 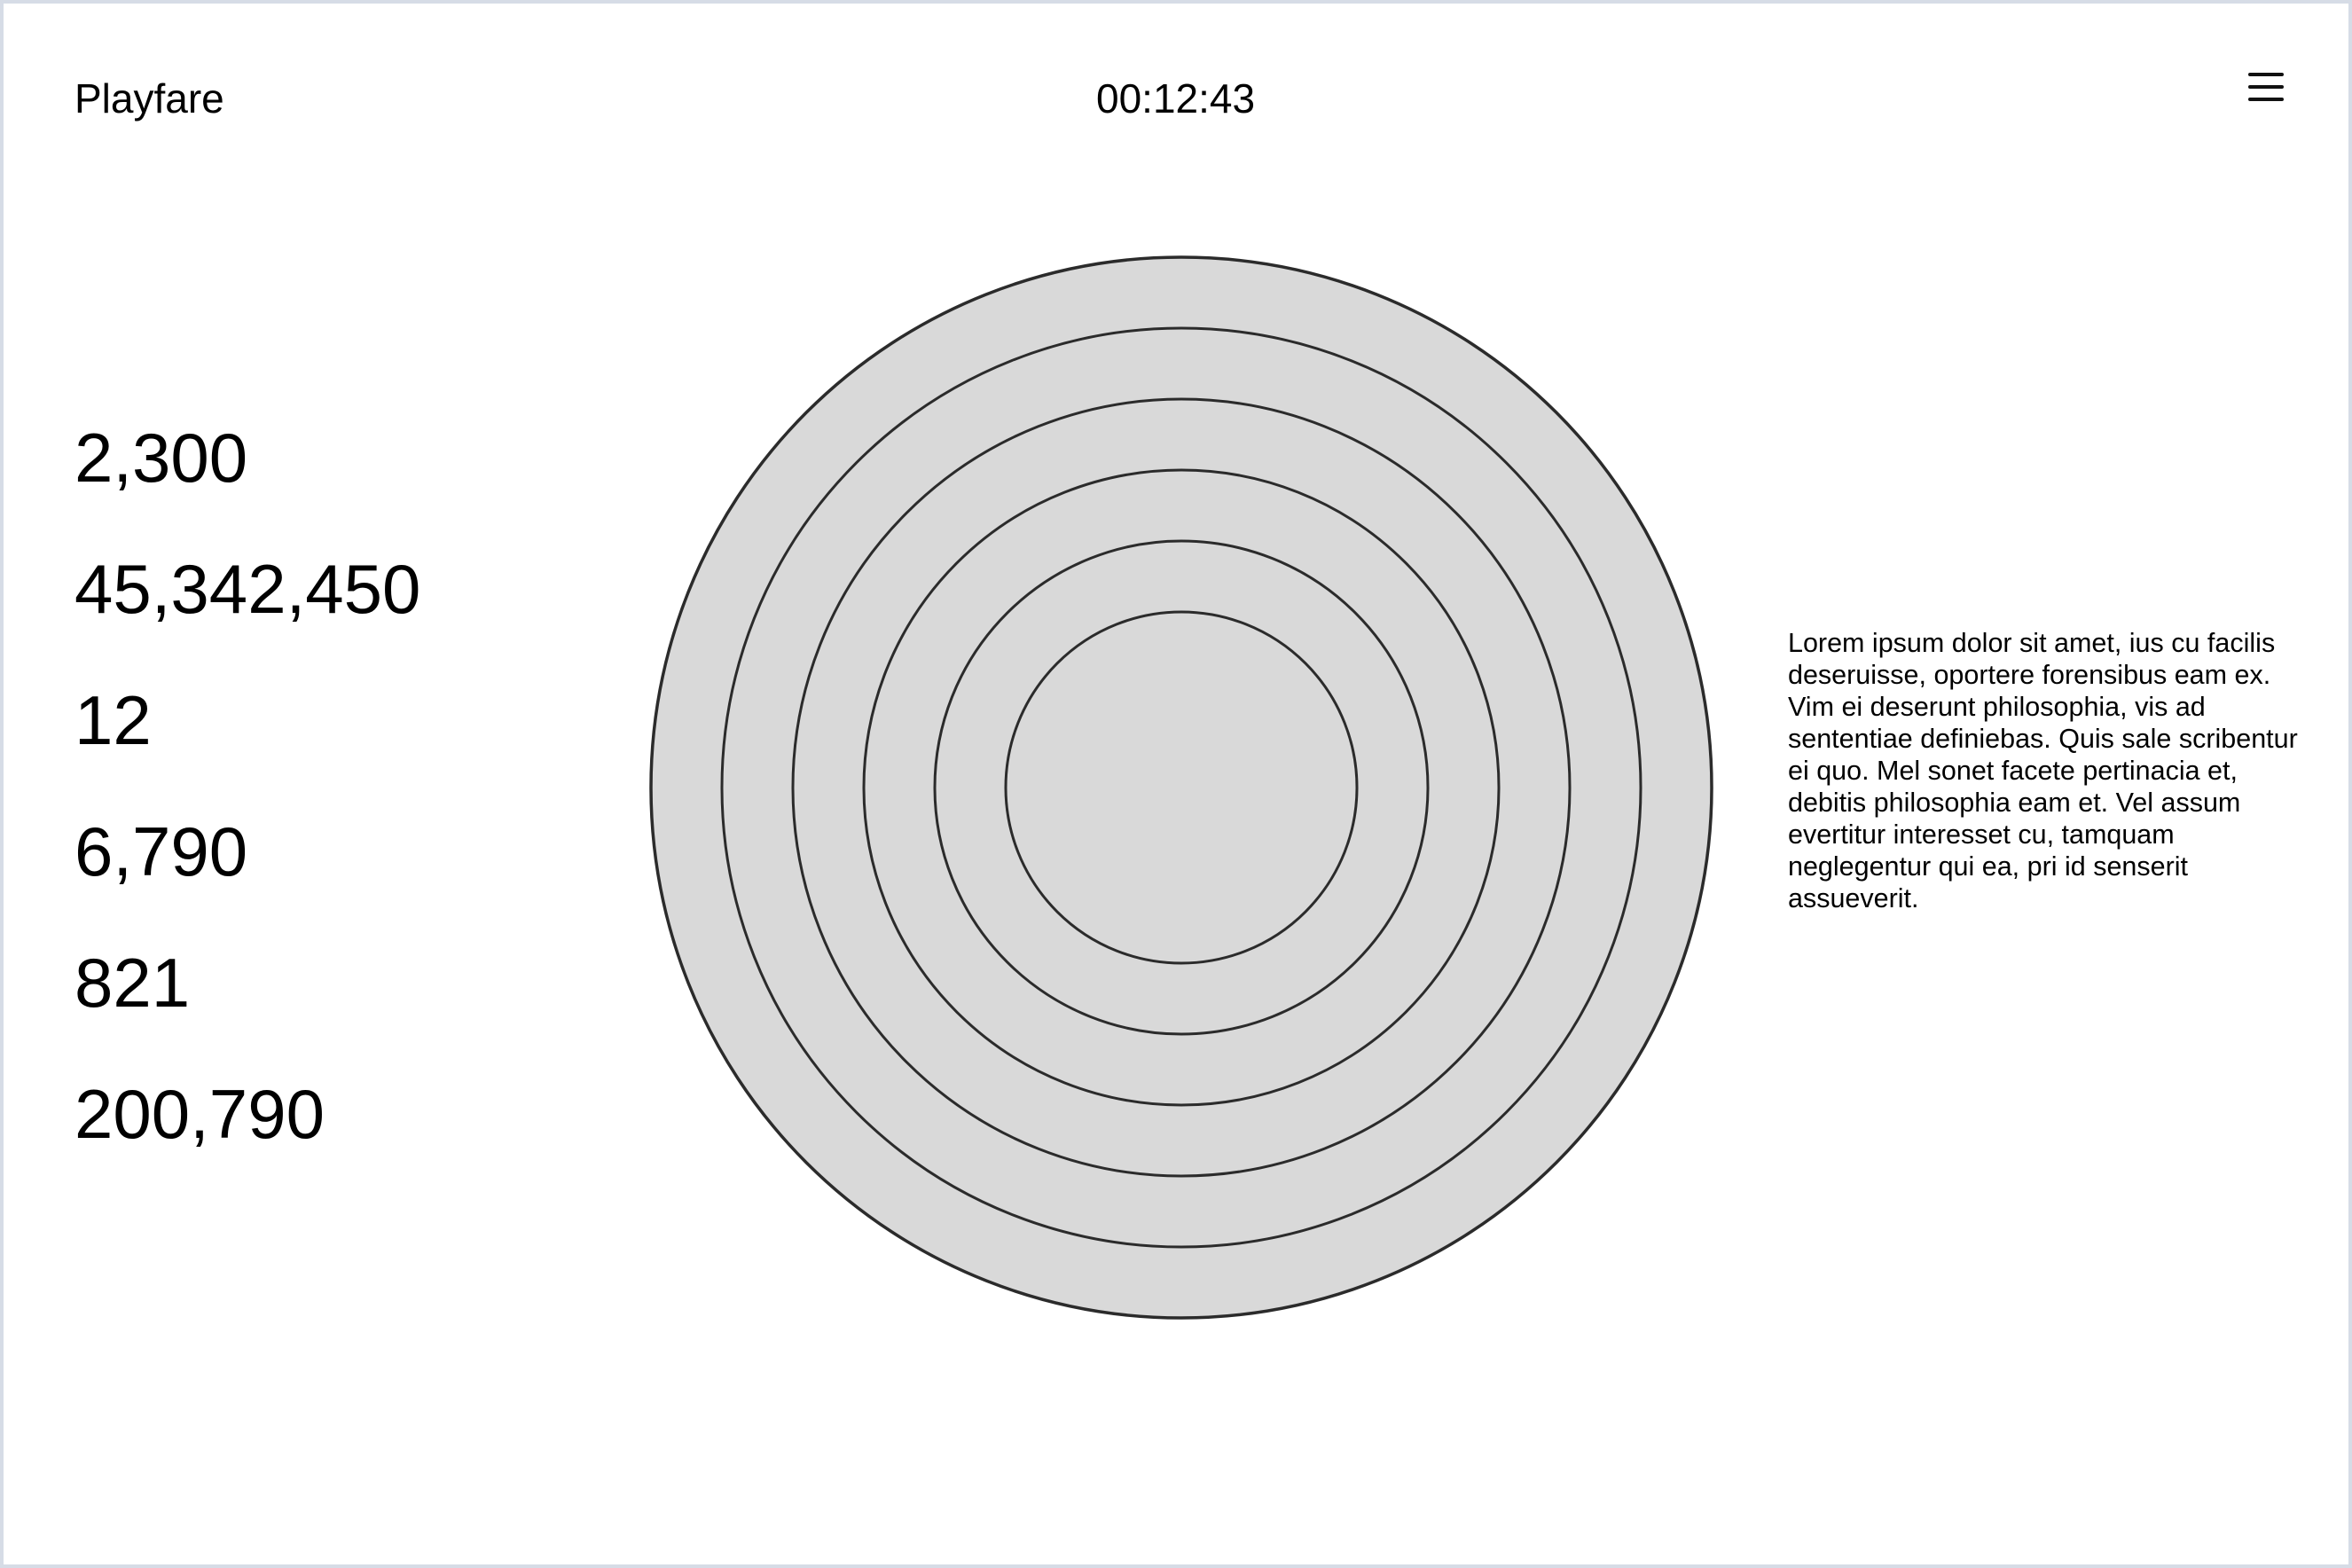 I want to click on menu-bar-top, so click(x=2266, y=74).